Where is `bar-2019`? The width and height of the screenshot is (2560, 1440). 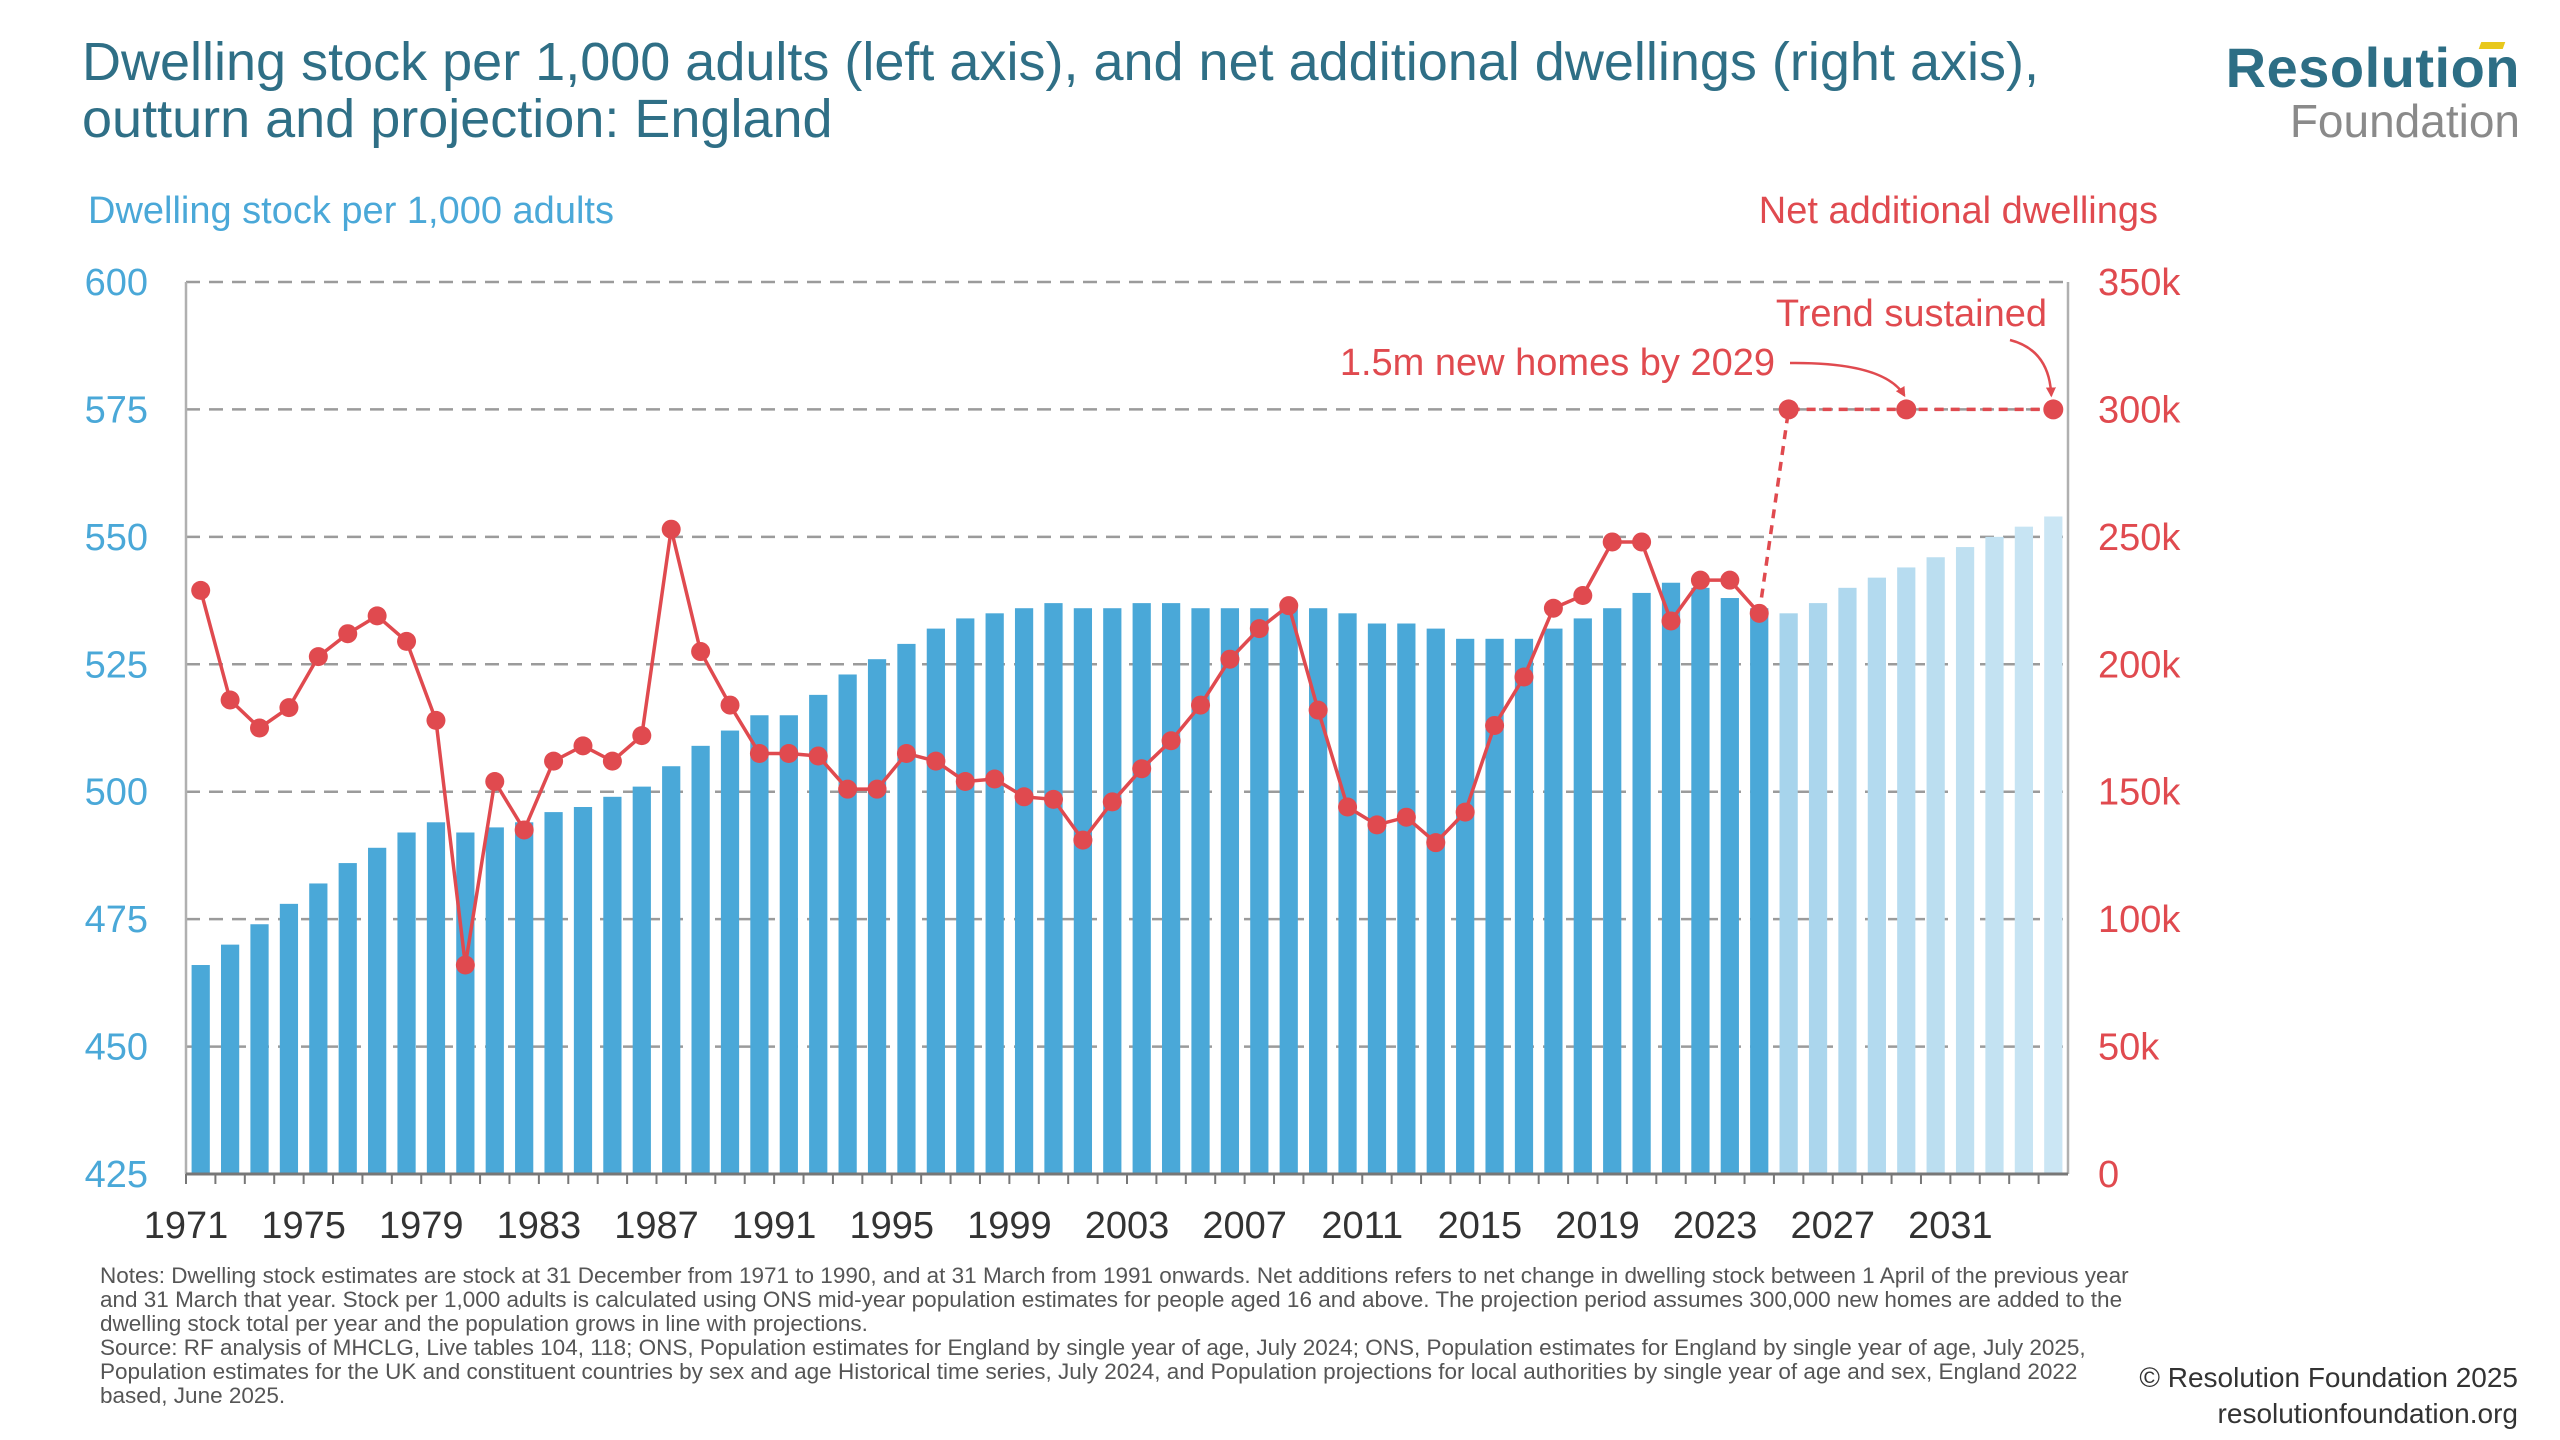
bar-2019 is located at coordinates (1612, 891).